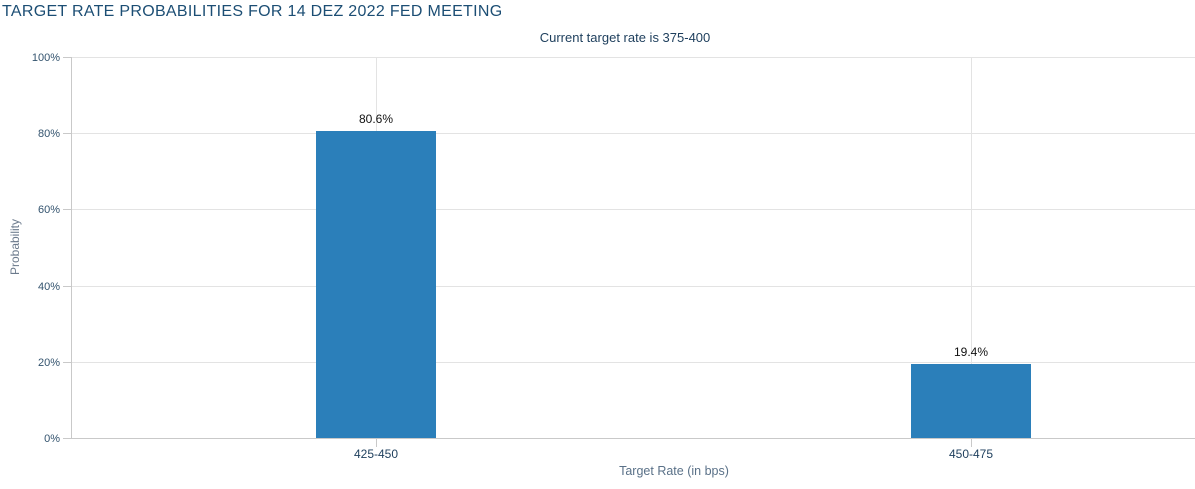  What do you see at coordinates (48, 133) in the screenshot?
I see `y-tick-label: 80%` at bounding box center [48, 133].